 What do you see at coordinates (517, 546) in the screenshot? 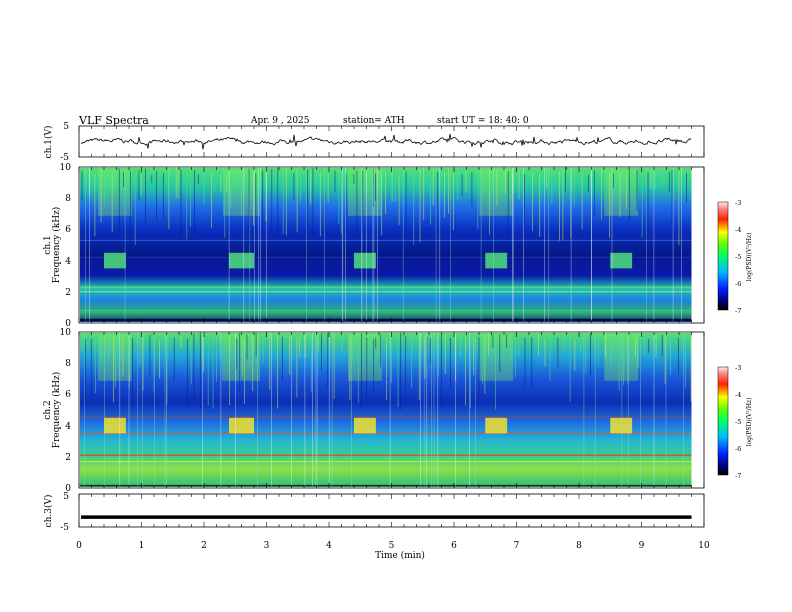
I see `xtick-7: 7` at bounding box center [517, 546].